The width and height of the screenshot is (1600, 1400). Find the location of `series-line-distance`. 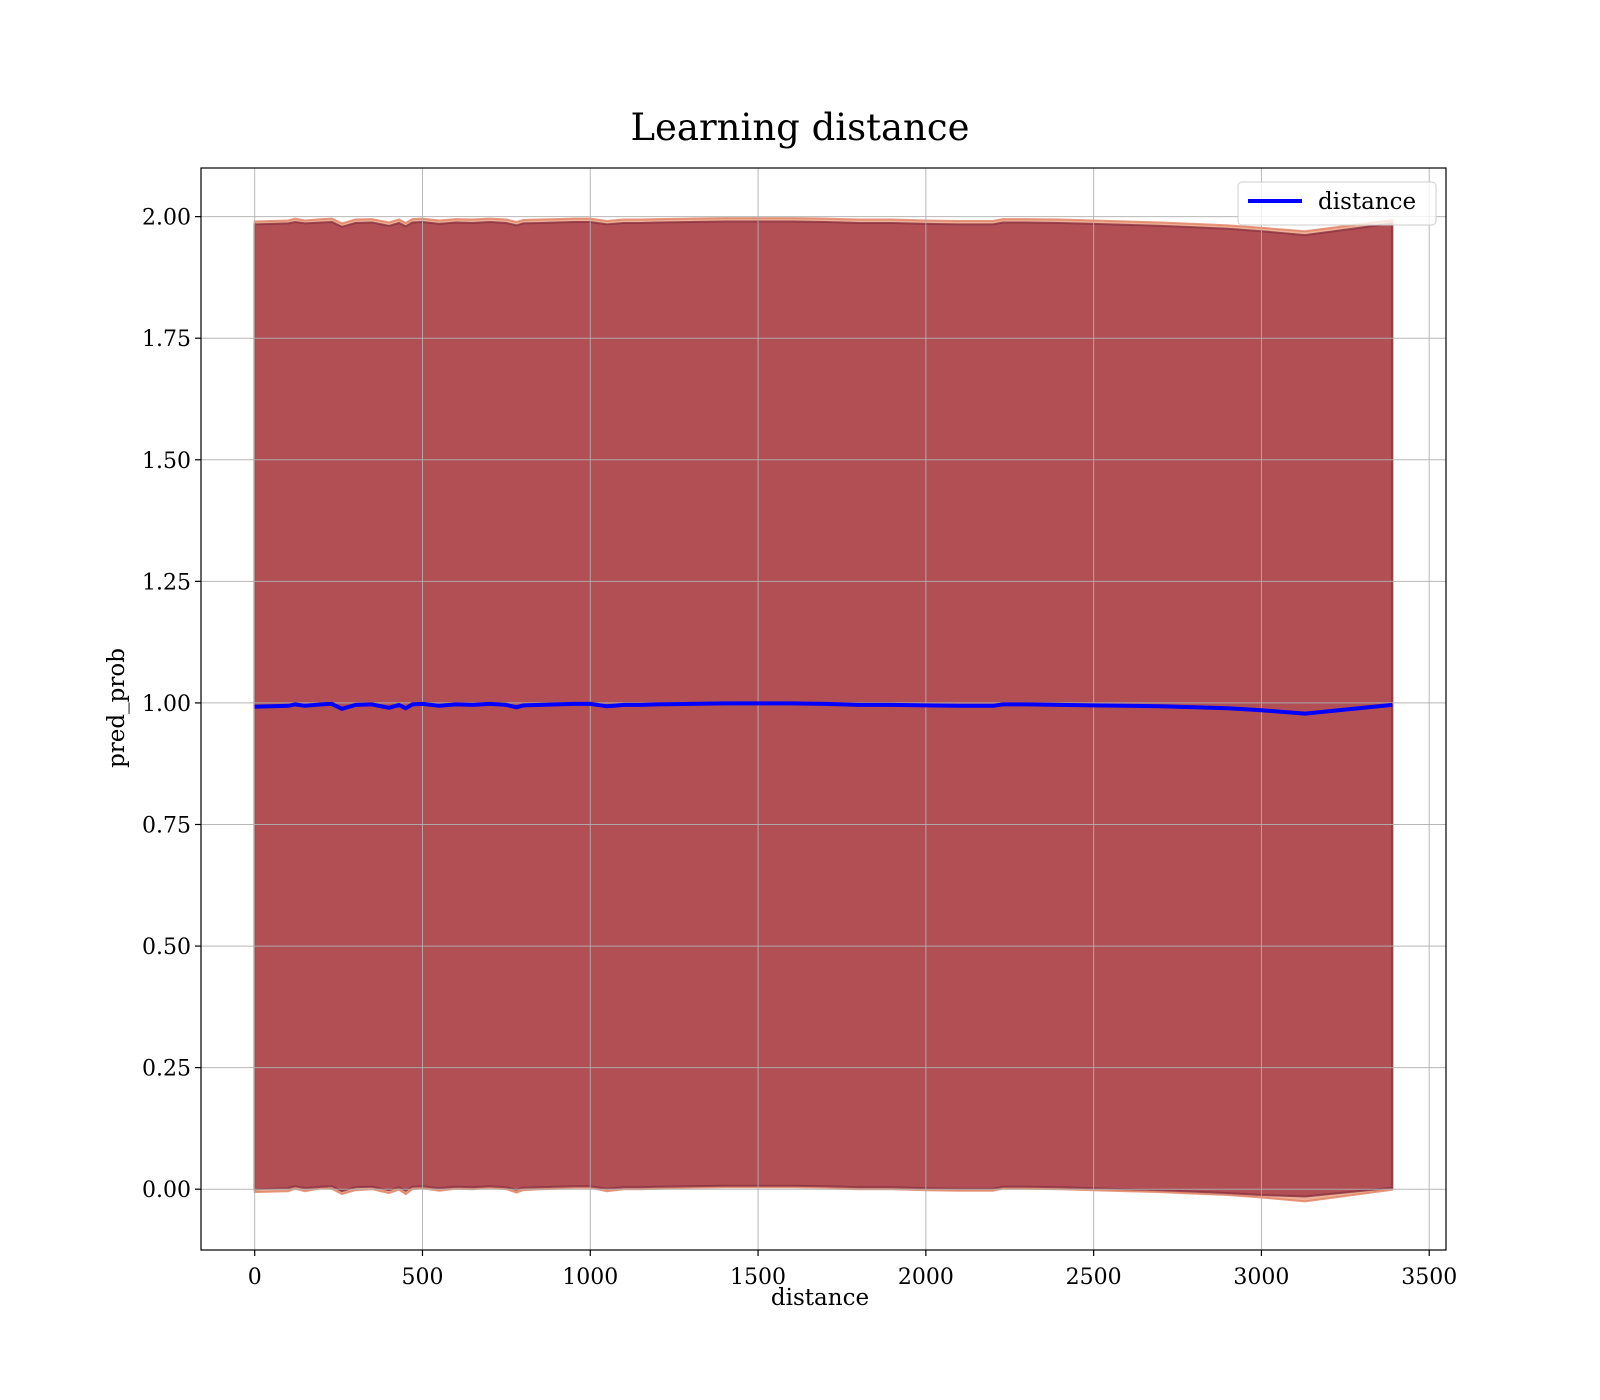

series-line-distance is located at coordinates (823, 708).